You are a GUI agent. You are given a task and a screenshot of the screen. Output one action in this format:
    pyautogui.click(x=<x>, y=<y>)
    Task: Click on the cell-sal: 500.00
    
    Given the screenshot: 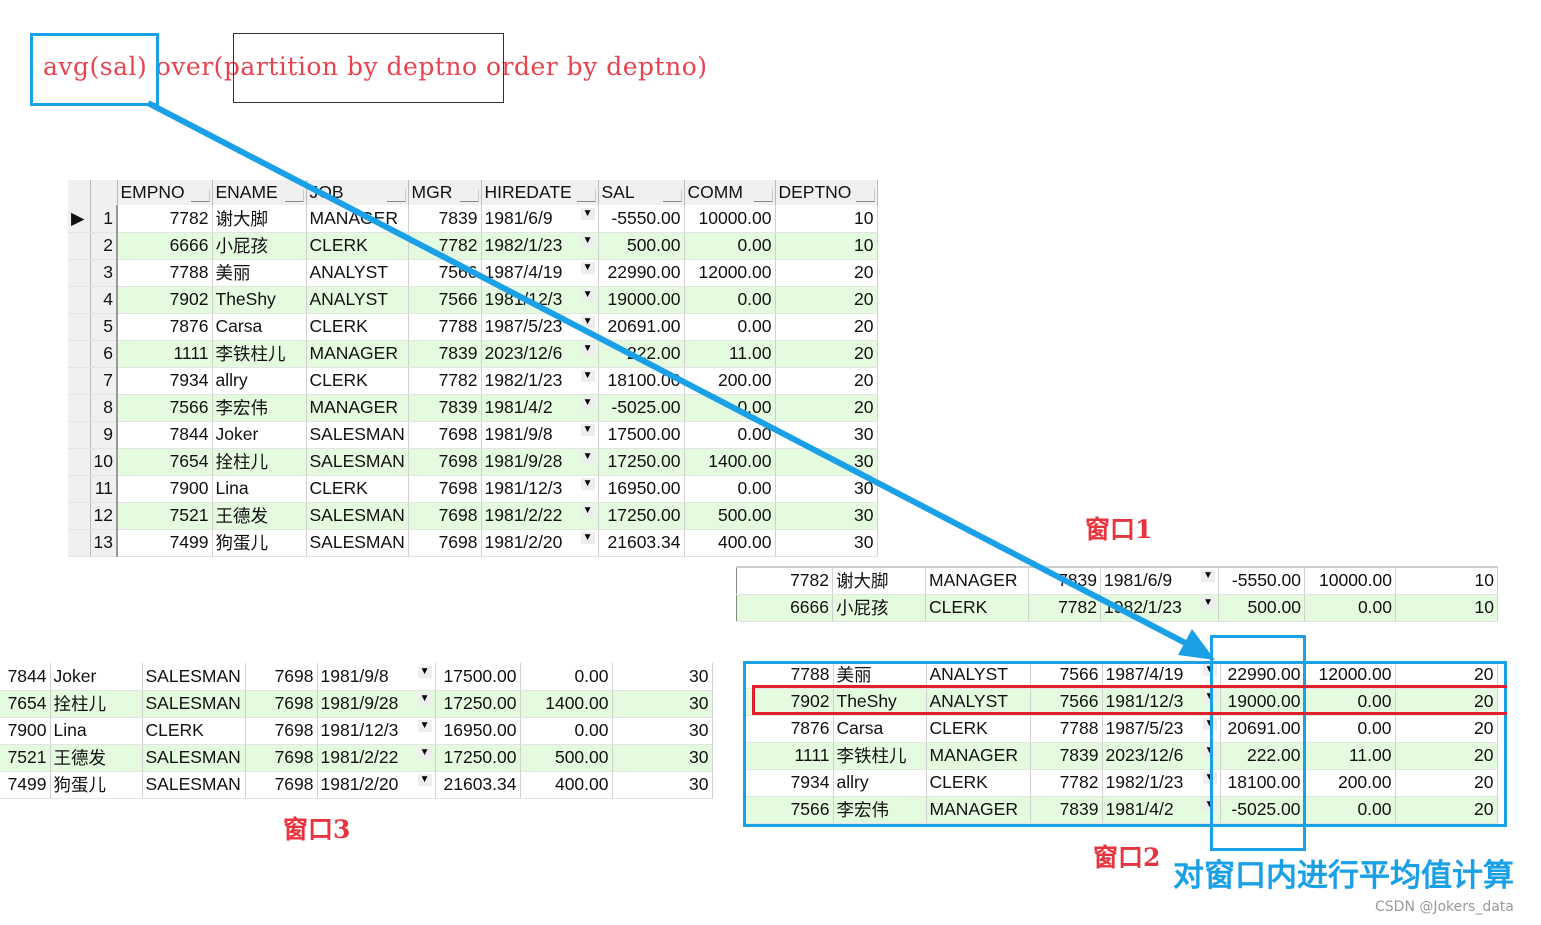 What is the action you would take?
    pyautogui.click(x=641, y=246)
    